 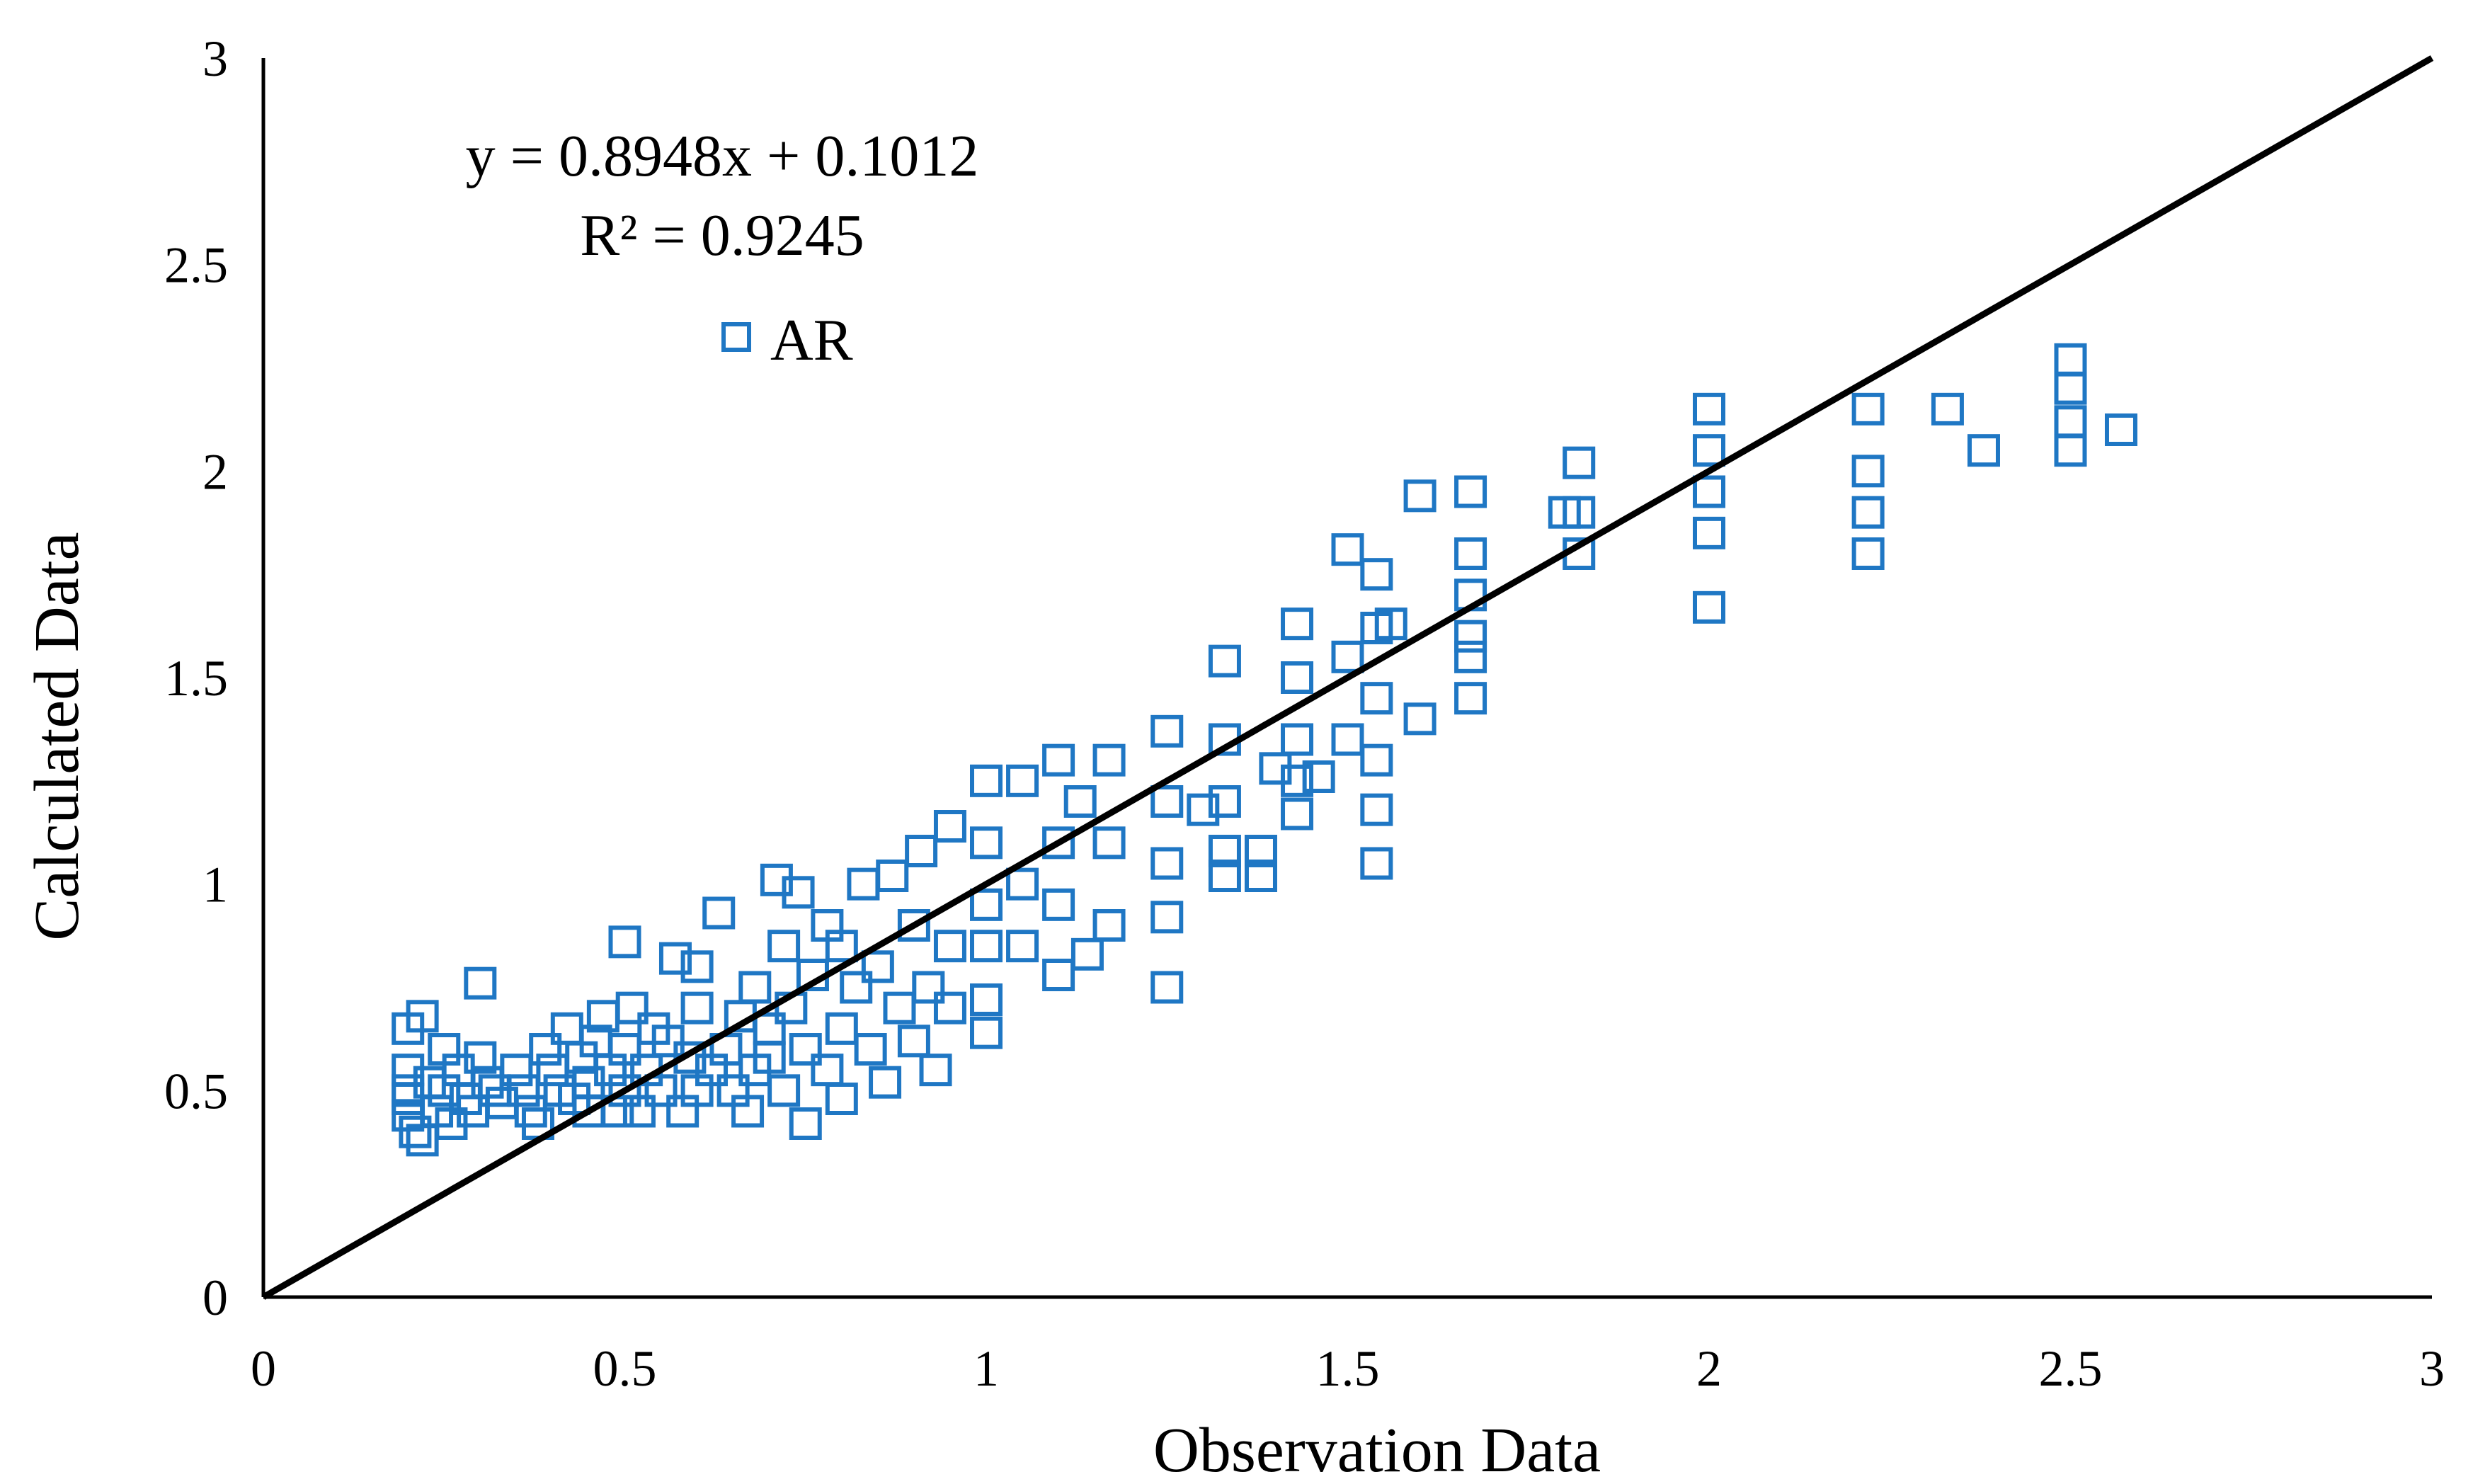 I want to click on legend-marker, so click(x=736, y=337).